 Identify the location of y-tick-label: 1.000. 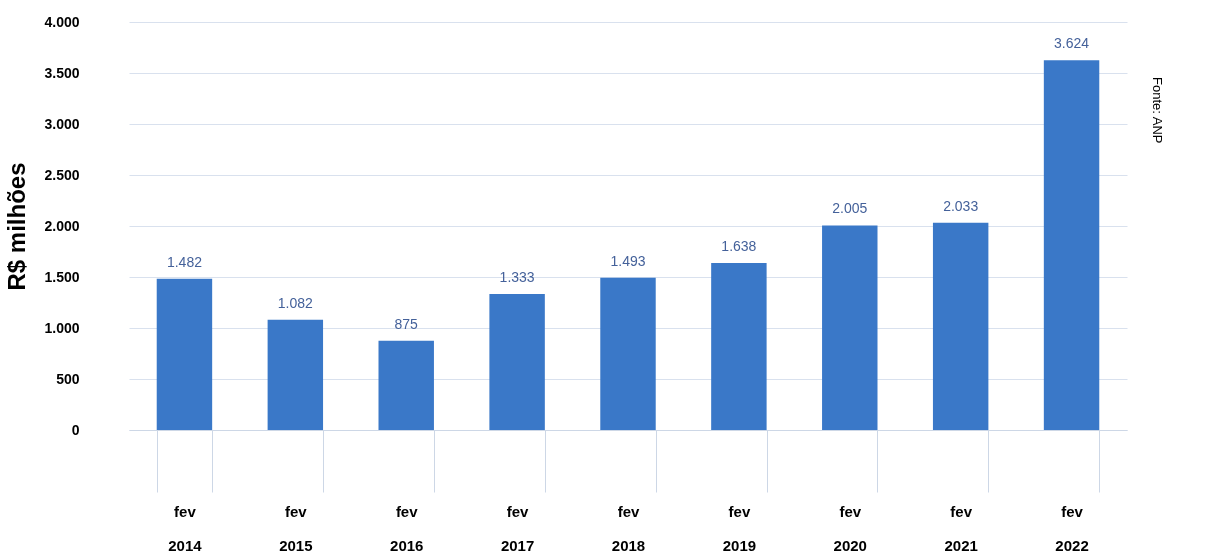
(62, 327).